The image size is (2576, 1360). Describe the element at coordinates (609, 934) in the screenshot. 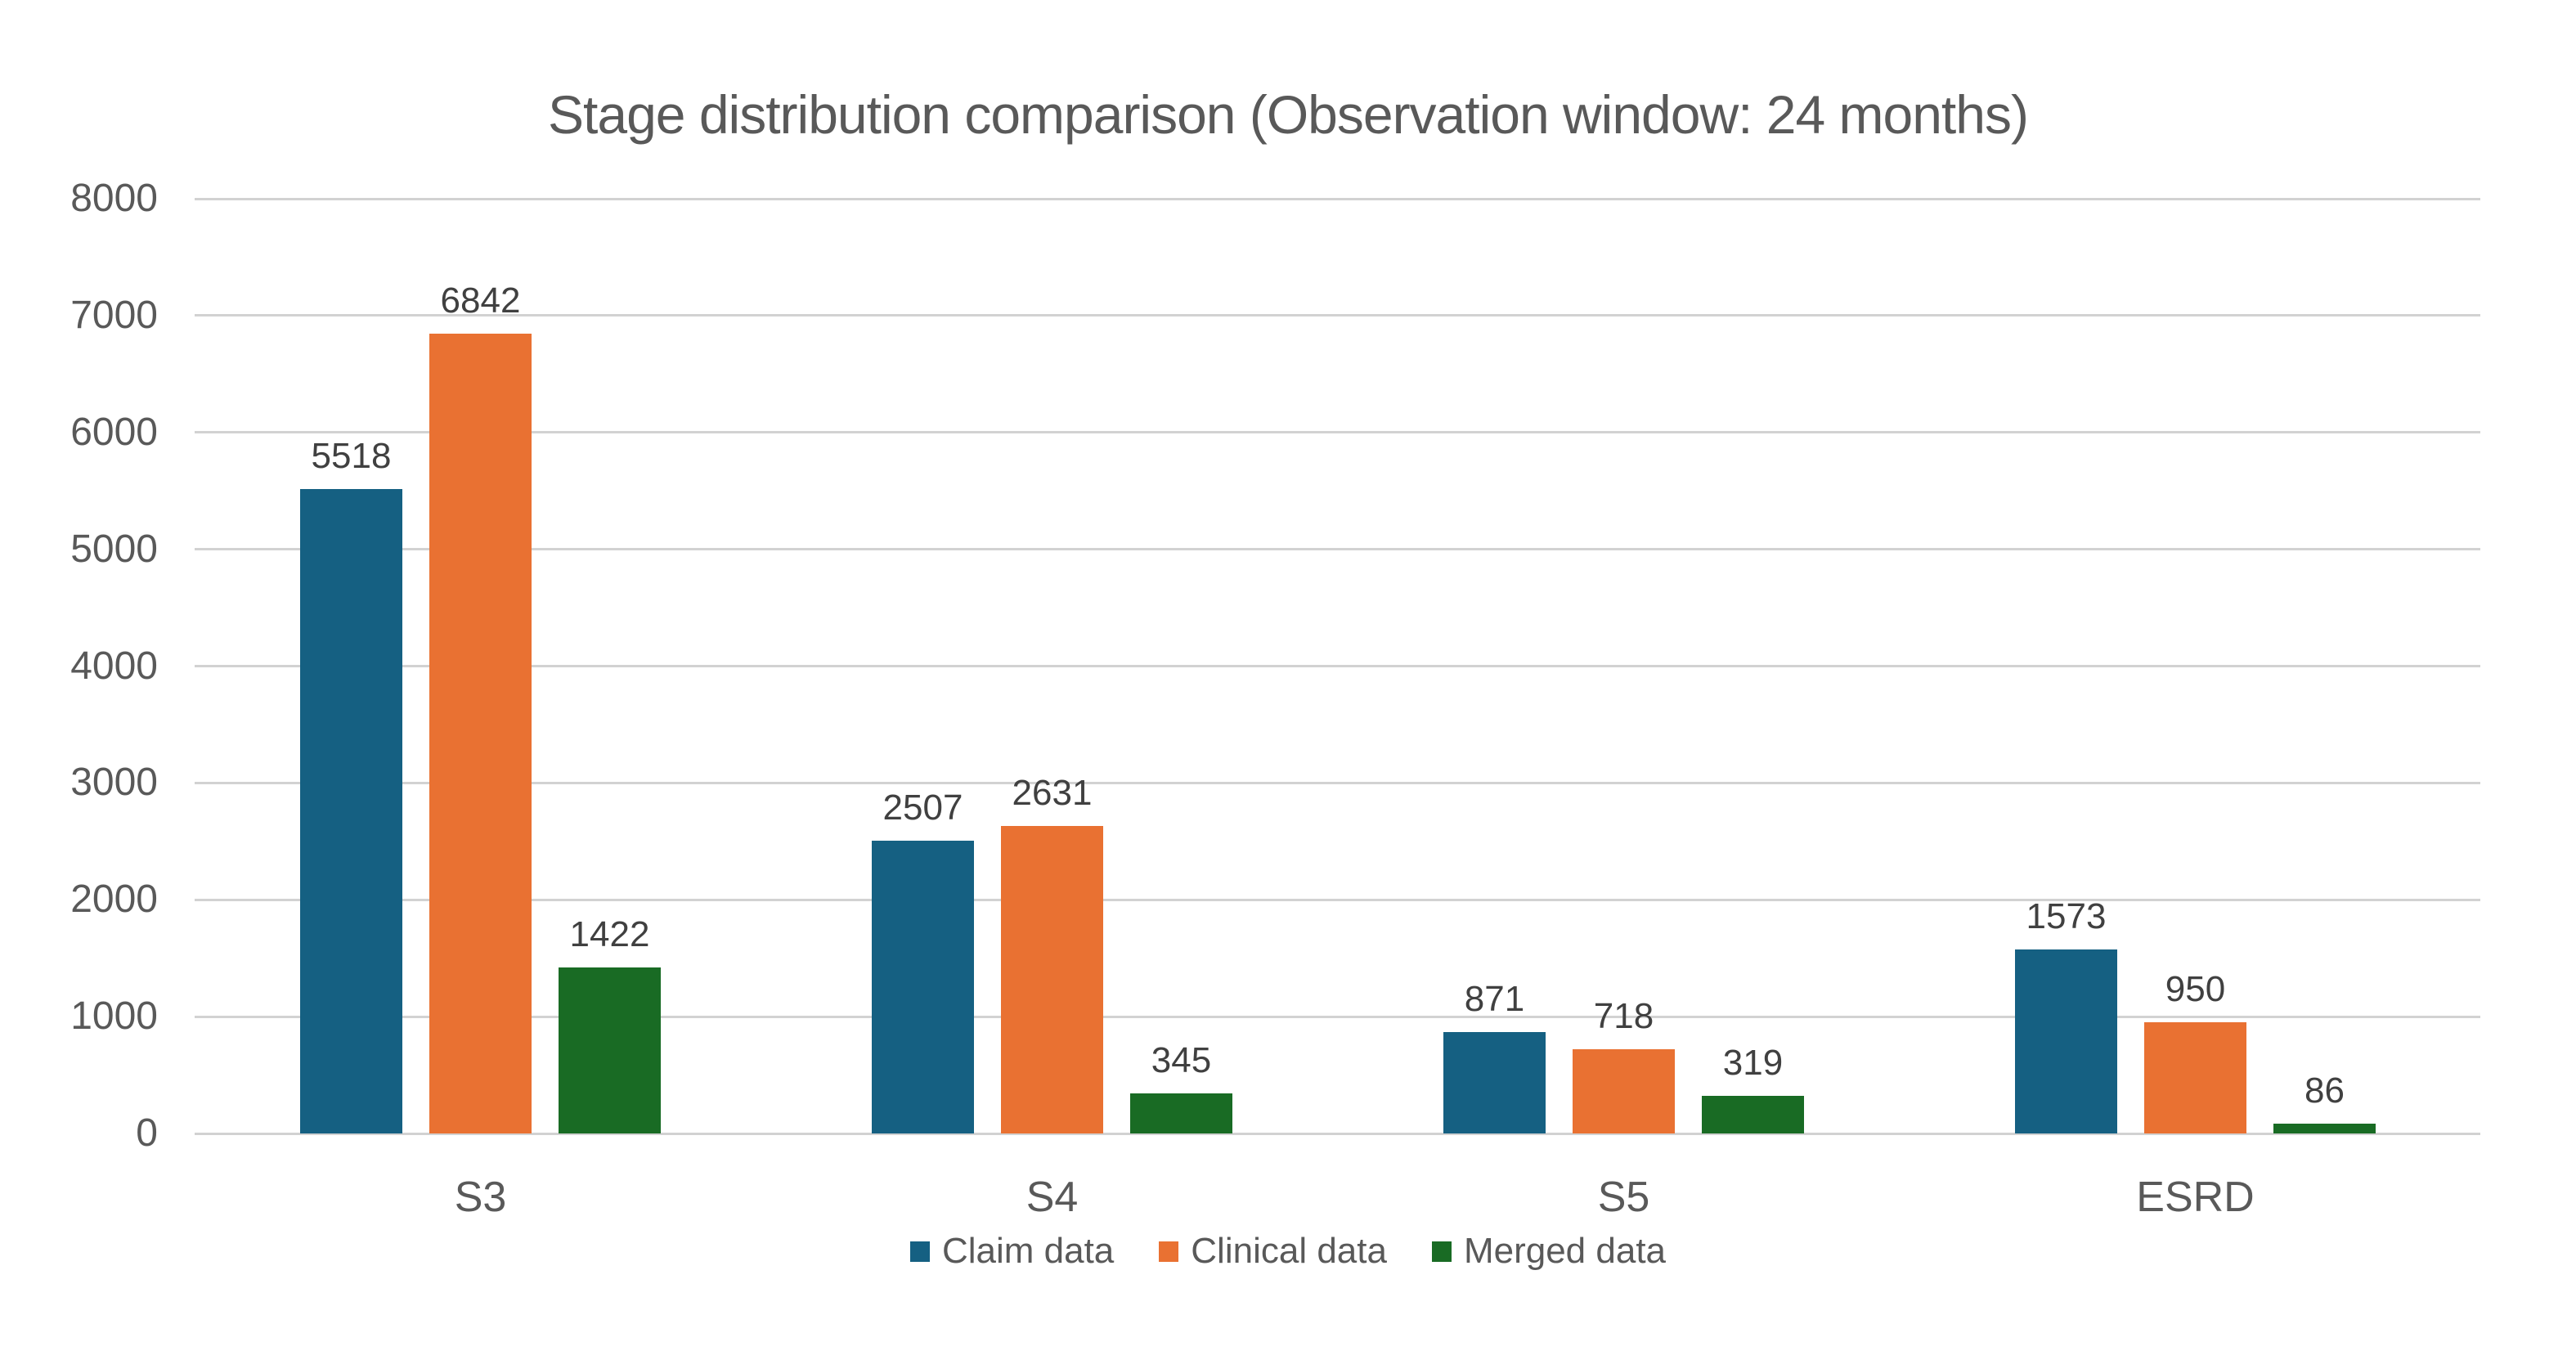

I see `data-label-merged-data-s3: 1422` at that location.